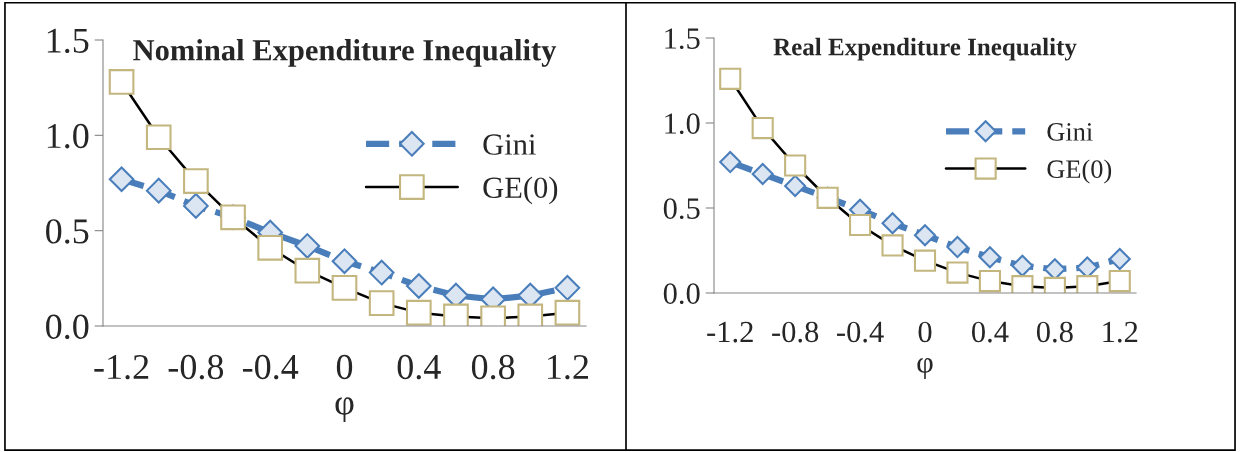 The height and width of the screenshot is (452, 1240). Describe the element at coordinates (925, 49) in the screenshot. I see `chart-title: Real Expenditure Inequality` at that location.